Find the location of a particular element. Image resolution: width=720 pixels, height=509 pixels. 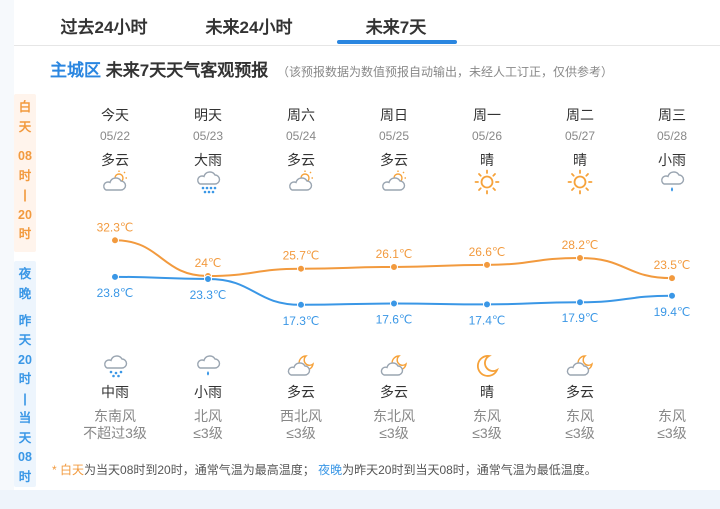

tab-next-7-days: 未来7天 is located at coordinates (396, 27).